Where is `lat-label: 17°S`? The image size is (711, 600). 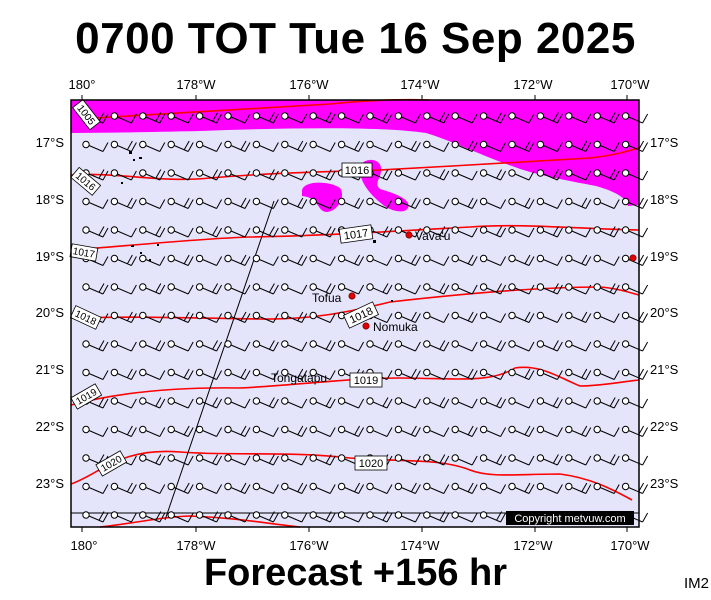 lat-label: 17°S is located at coordinates (50, 142).